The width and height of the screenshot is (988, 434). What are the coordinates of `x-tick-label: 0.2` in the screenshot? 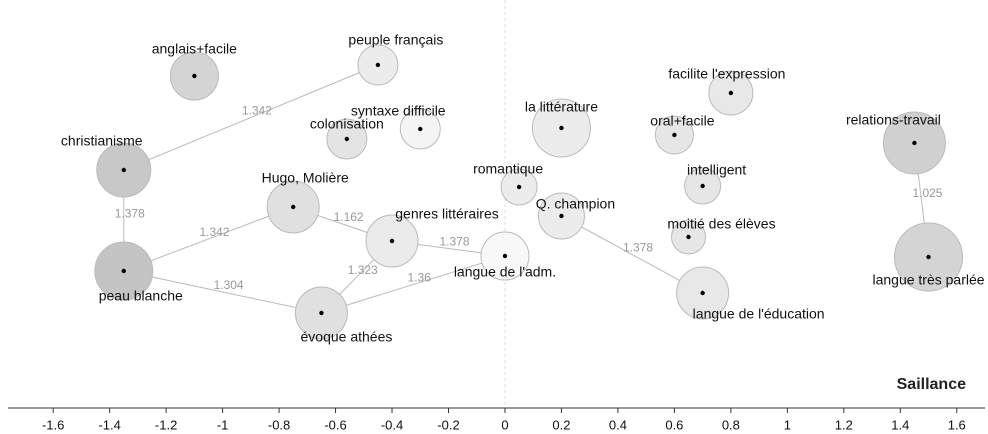 It's located at (561, 424).